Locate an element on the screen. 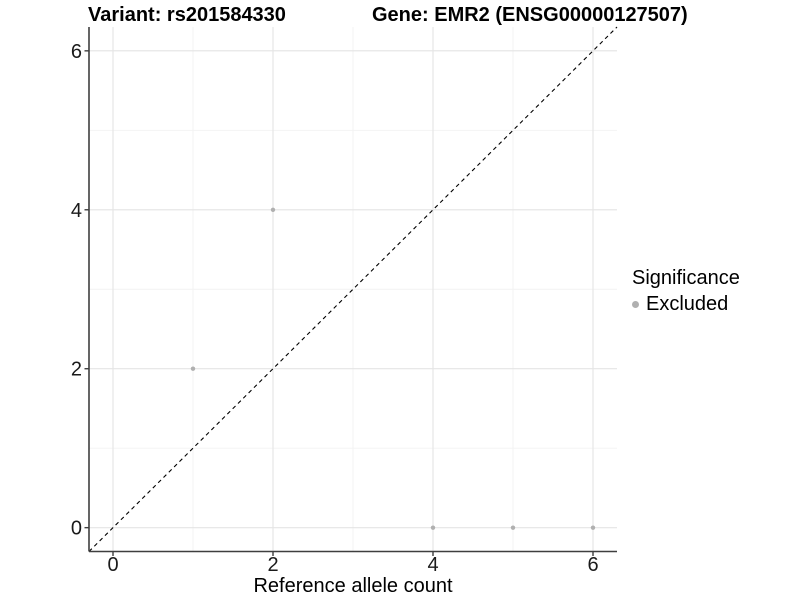 The width and height of the screenshot is (800, 600). x-tick-label: 0 is located at coordinates (112, 565).